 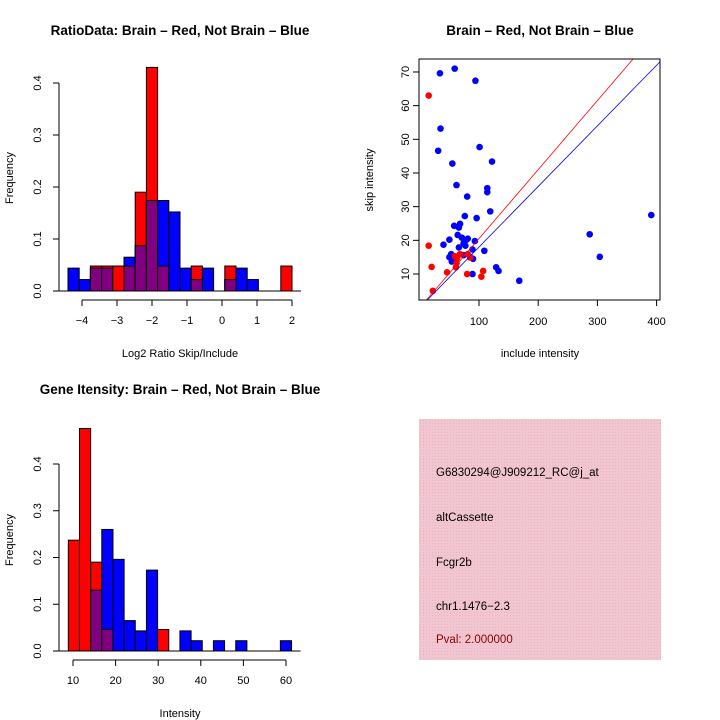 What do you see at coordinates (38, 463) in the screenshot?
I see `intensity-y-tick-label: 0.4` at bounding box center [38, 463].